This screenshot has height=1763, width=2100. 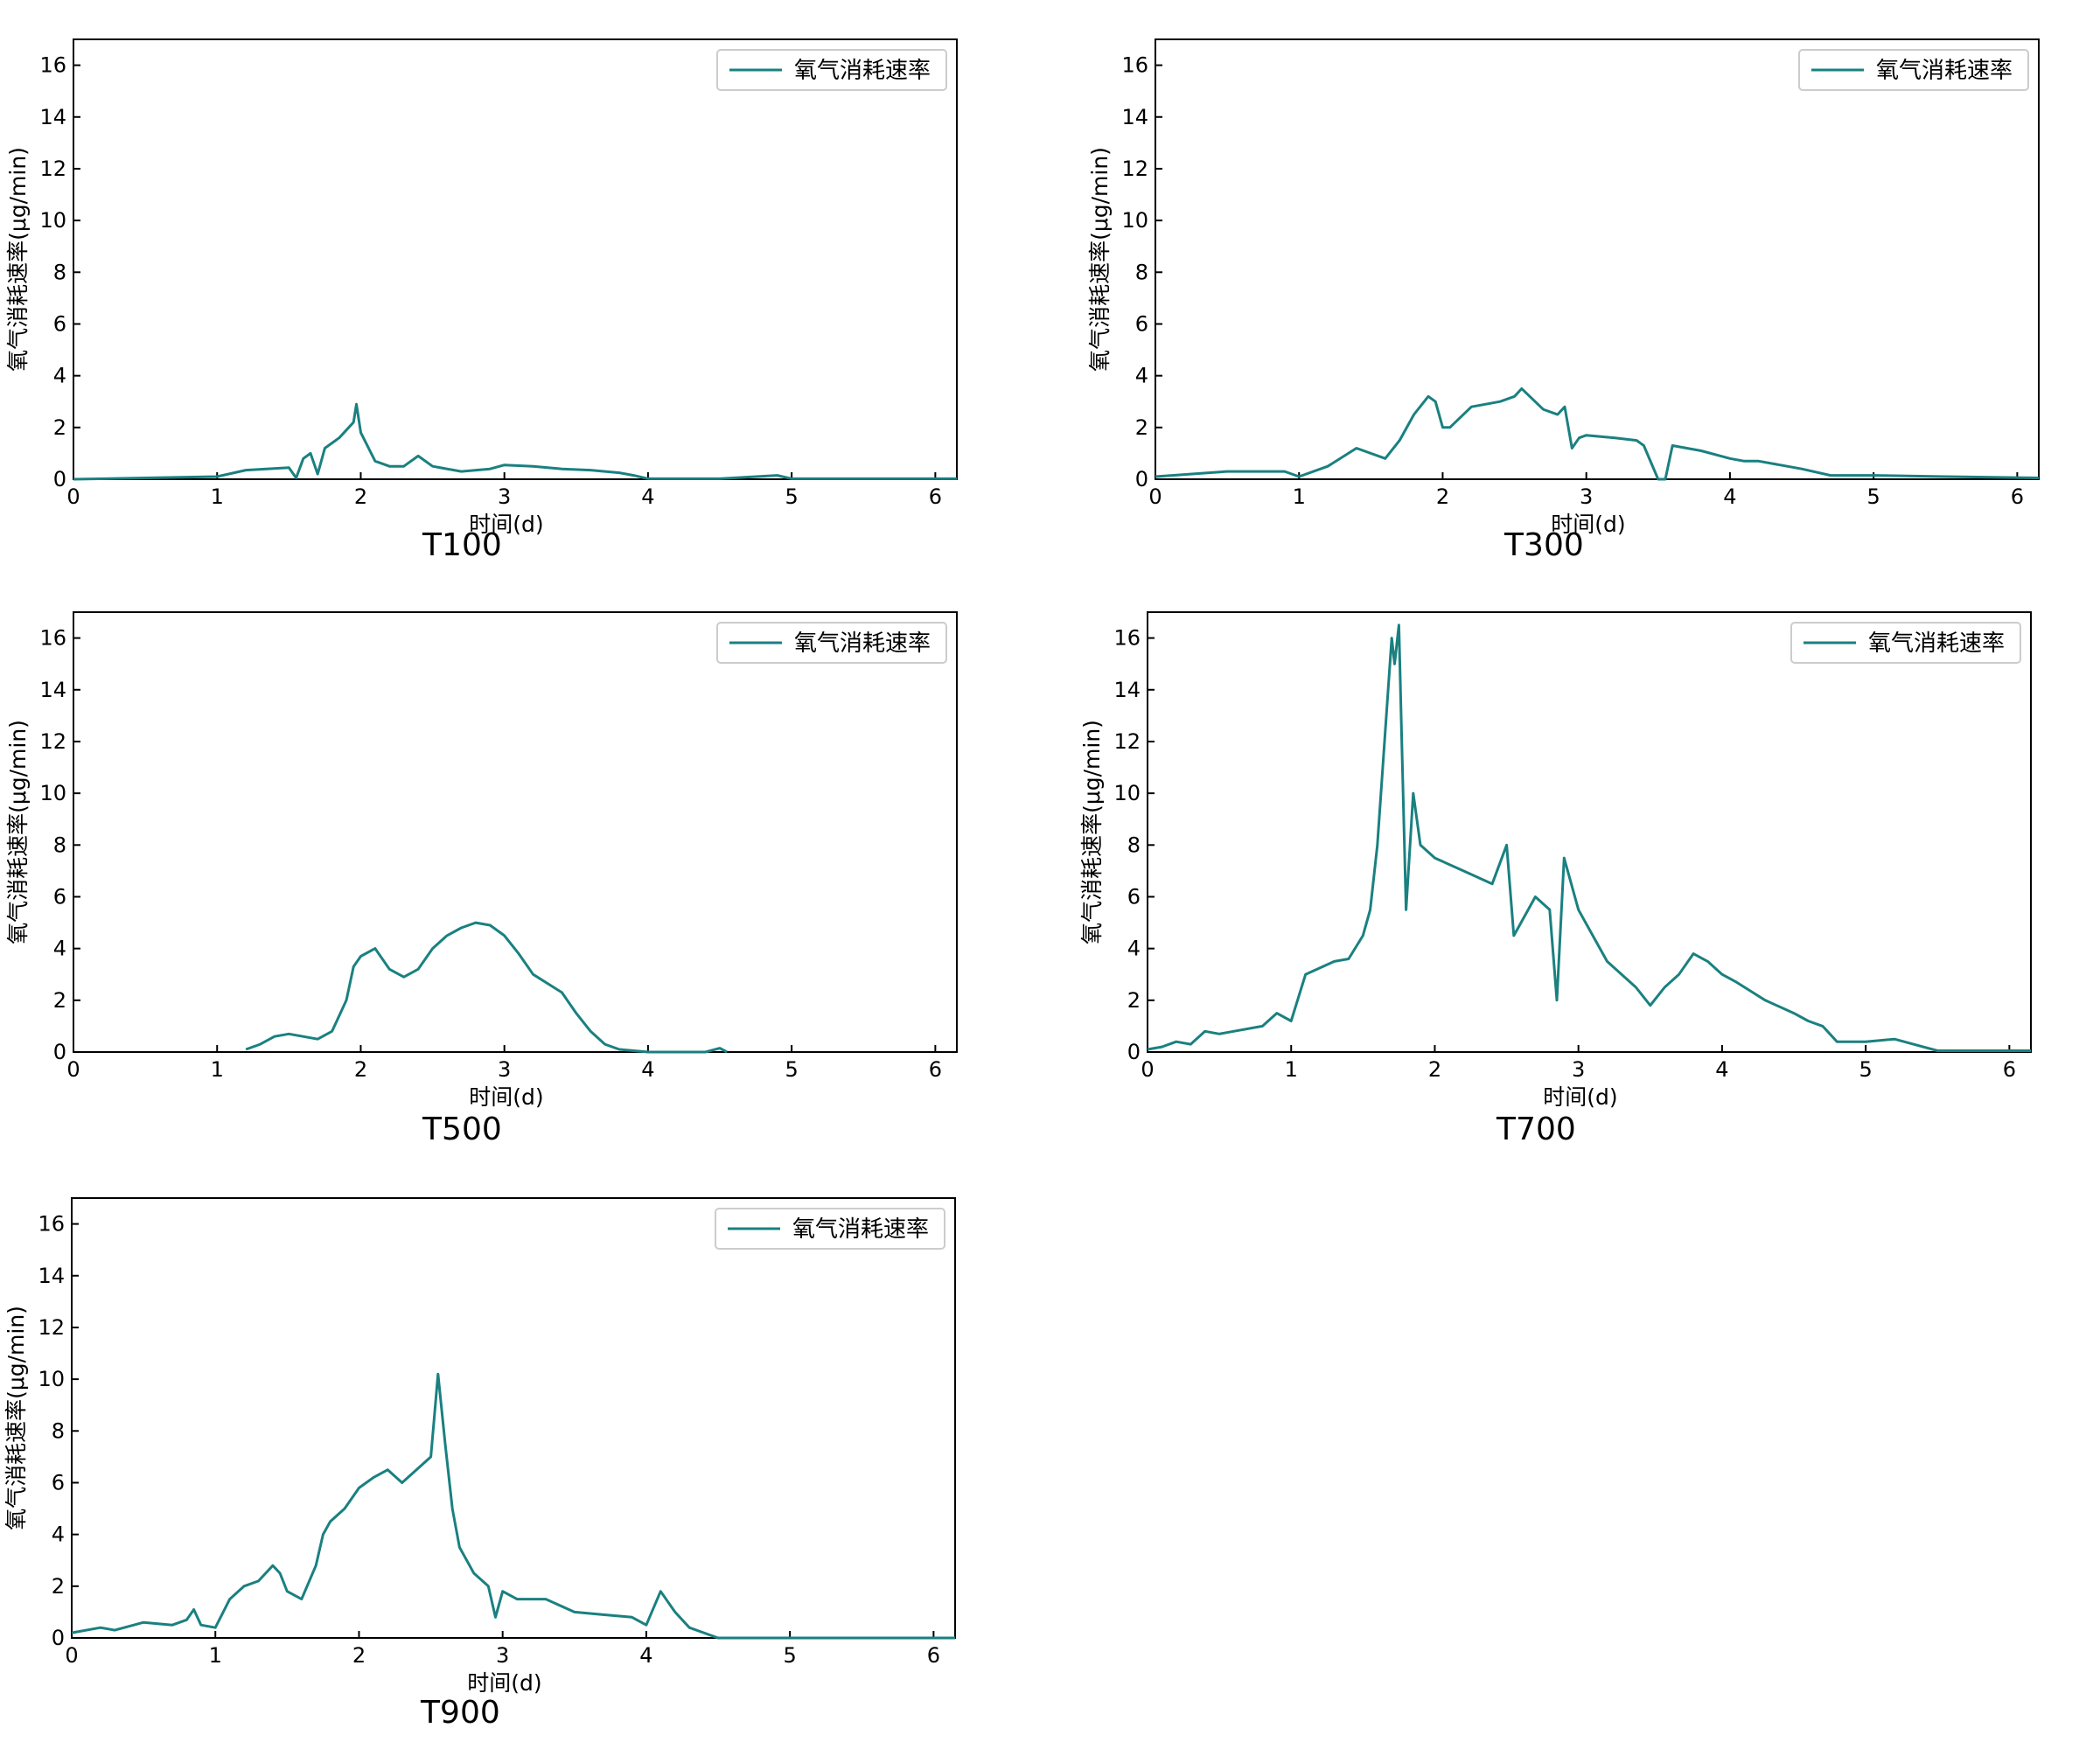 I want to click on series-line-t900, so click(x=513, y=1506).